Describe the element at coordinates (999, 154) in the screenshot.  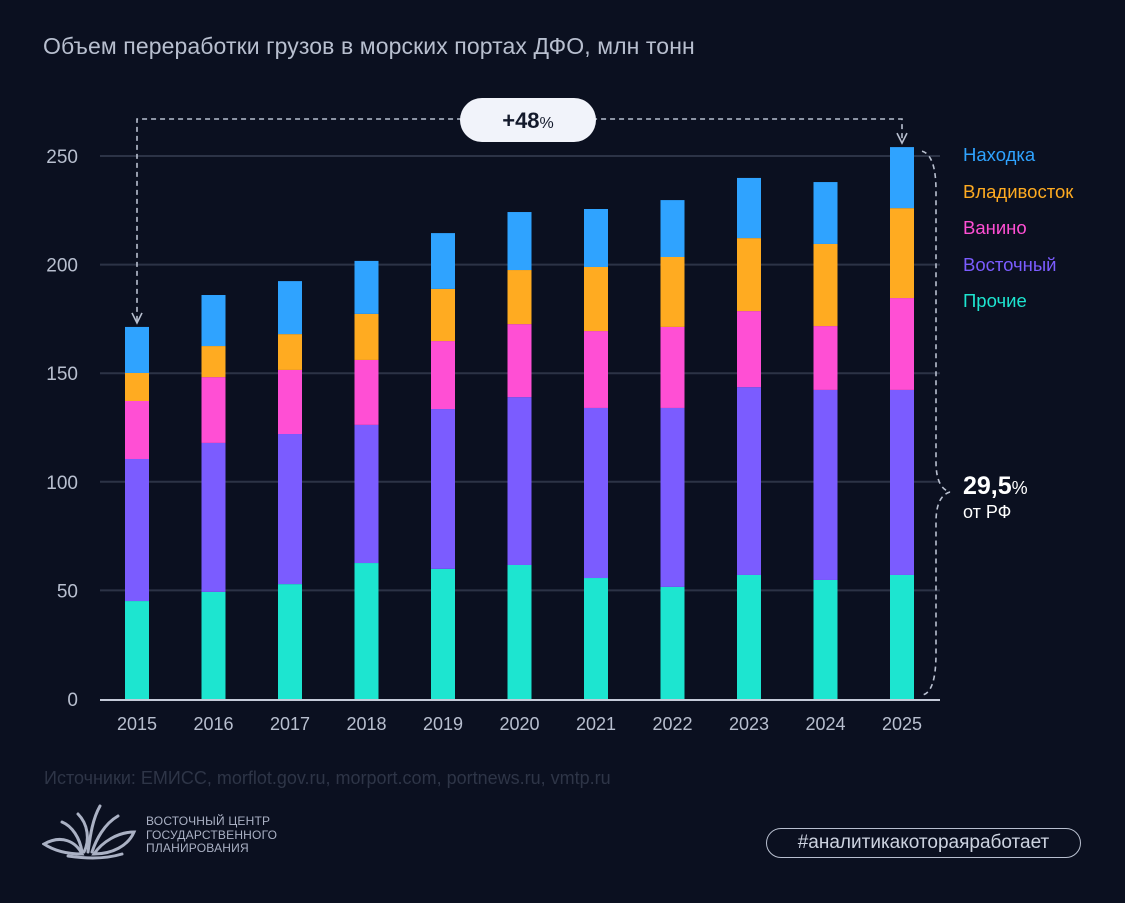
I see `legend-item: Находка` at that location.